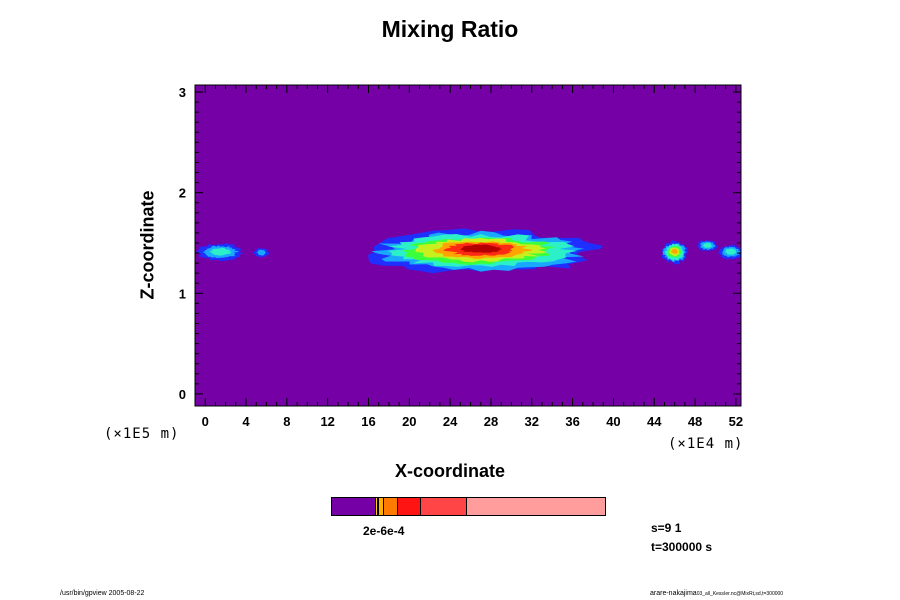 This screenshot has width=900, height=600. What do you see at coordinates (246, 421) in the screenshot?
I see `x-tick-label-1: 4` at bounding box center [246, 421].